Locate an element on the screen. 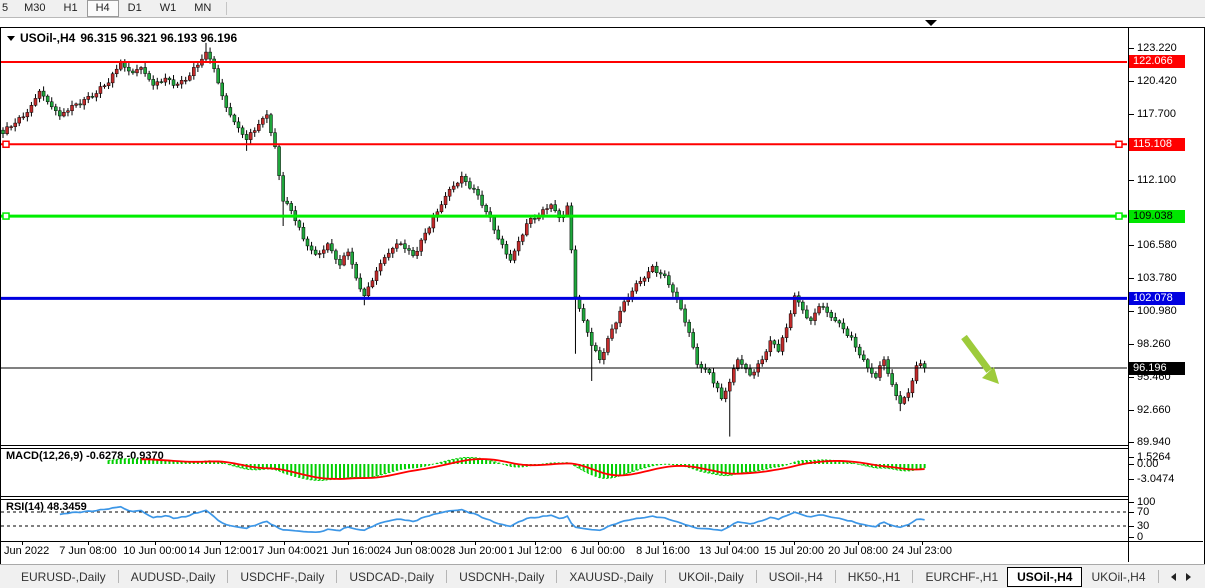  tab-audusd-daily: AUDUSD-,Daily is located at coordinates (173, 576).